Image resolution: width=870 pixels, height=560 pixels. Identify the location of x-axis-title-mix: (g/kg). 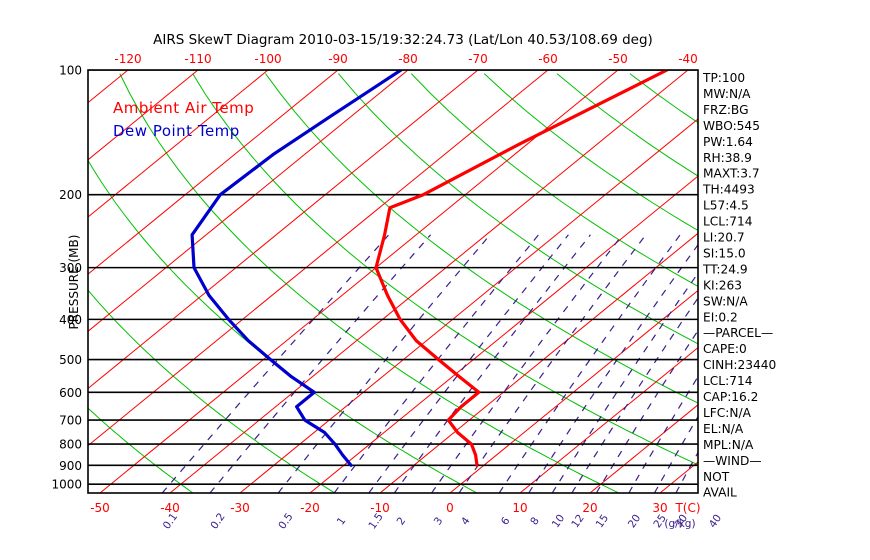
(679, 524).